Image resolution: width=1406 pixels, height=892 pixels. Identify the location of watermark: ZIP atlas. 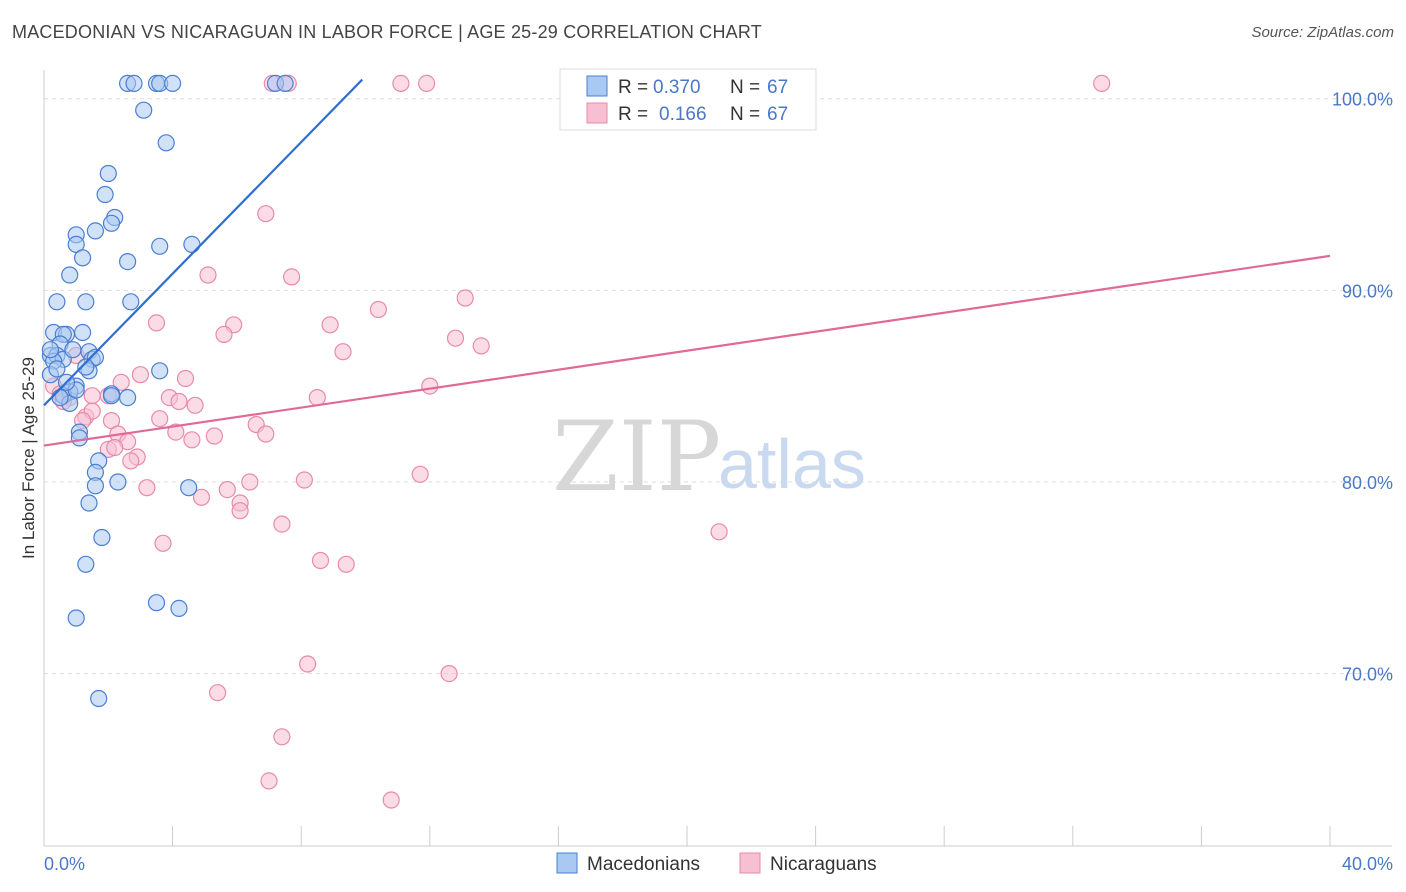
(709, 457).